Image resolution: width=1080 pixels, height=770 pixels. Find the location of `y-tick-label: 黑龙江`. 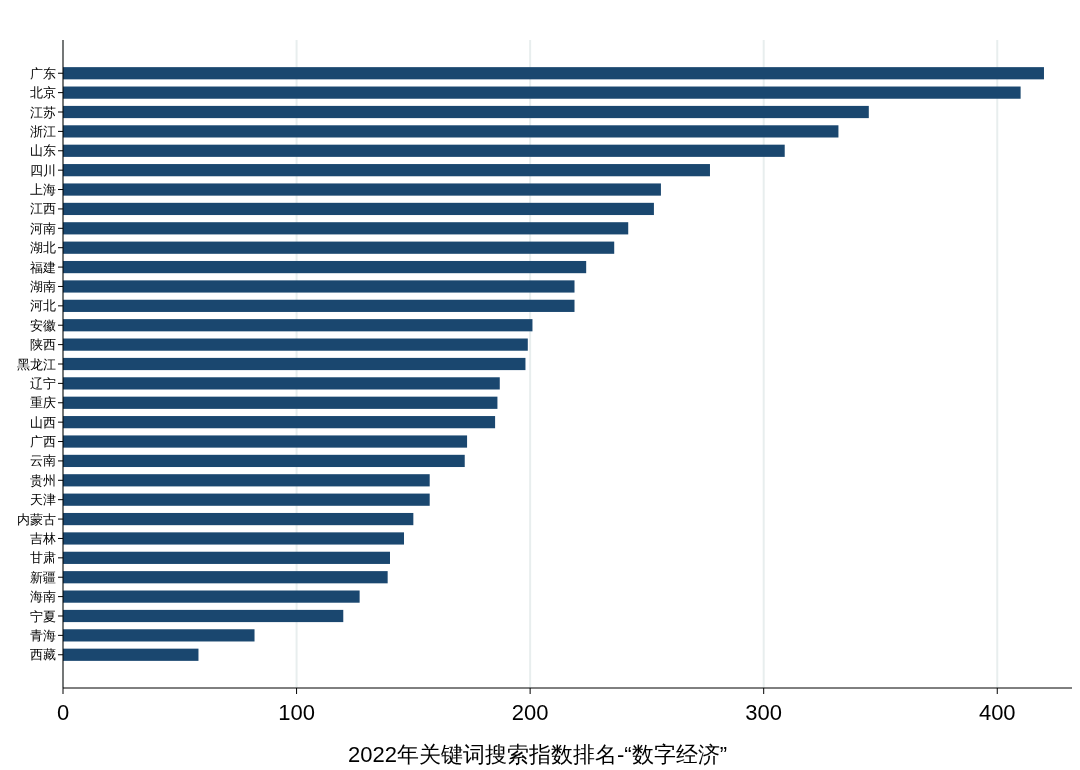

y-tick-label: 黑龙江 is located at coordinates (36, 364).